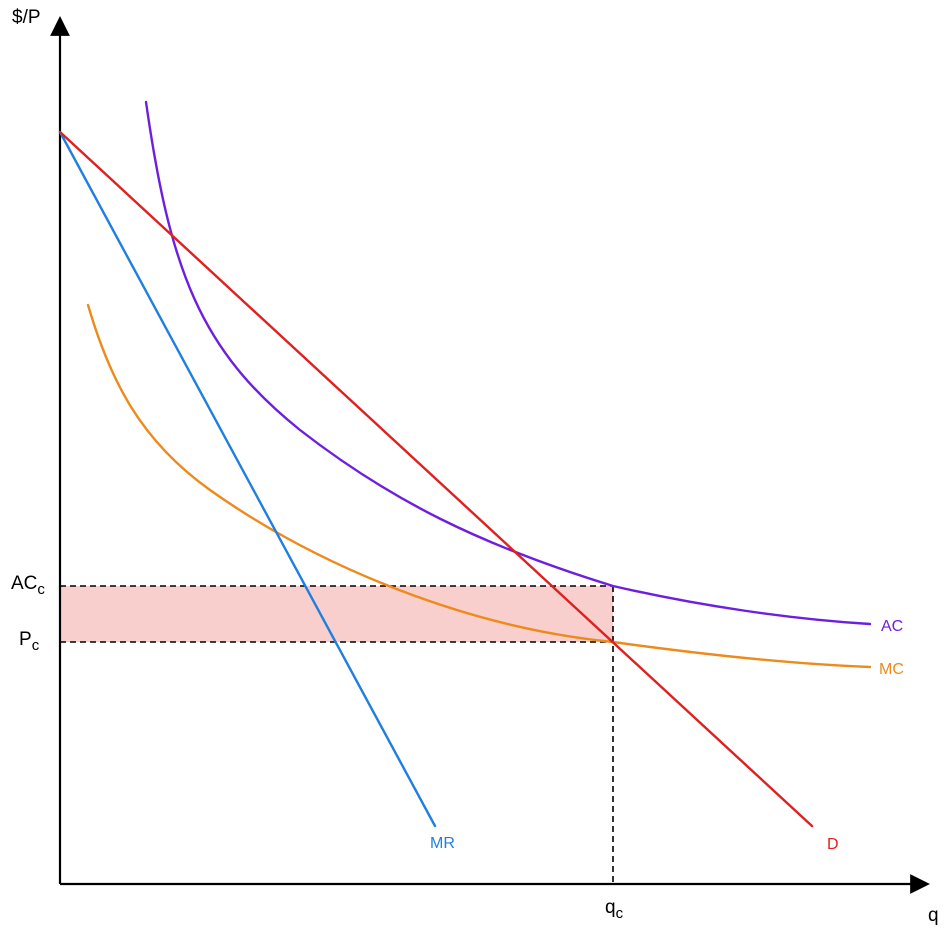 The image size is (952, 930). Describe the element at coordinates (336, 614) in the screenshot. I see `loss-area` at that location.